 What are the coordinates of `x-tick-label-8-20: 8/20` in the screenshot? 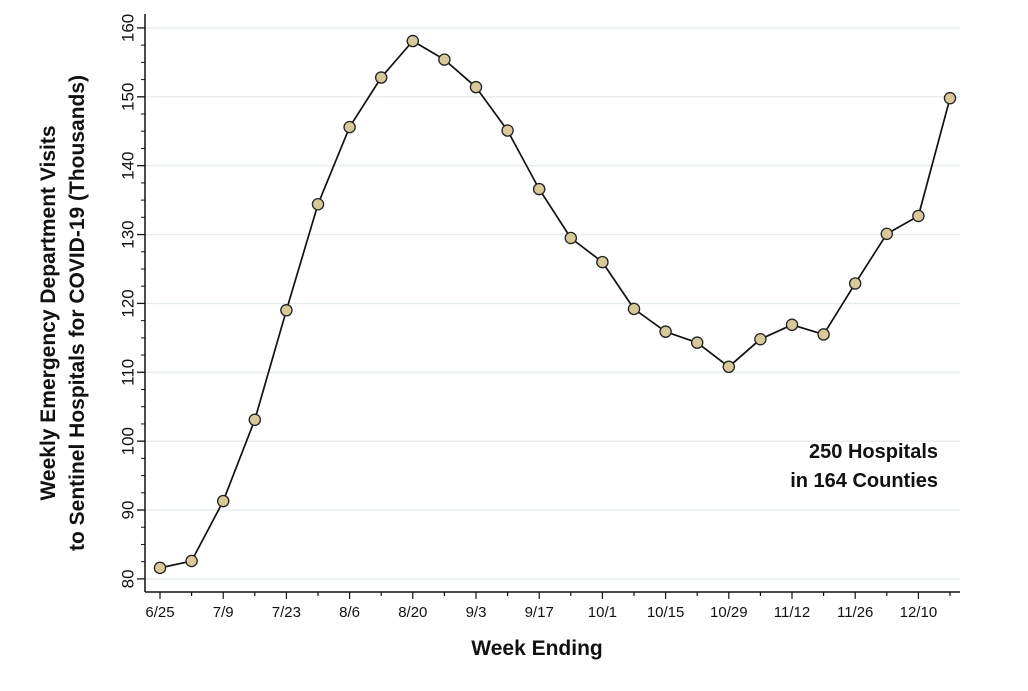 It's located at (412, 612).